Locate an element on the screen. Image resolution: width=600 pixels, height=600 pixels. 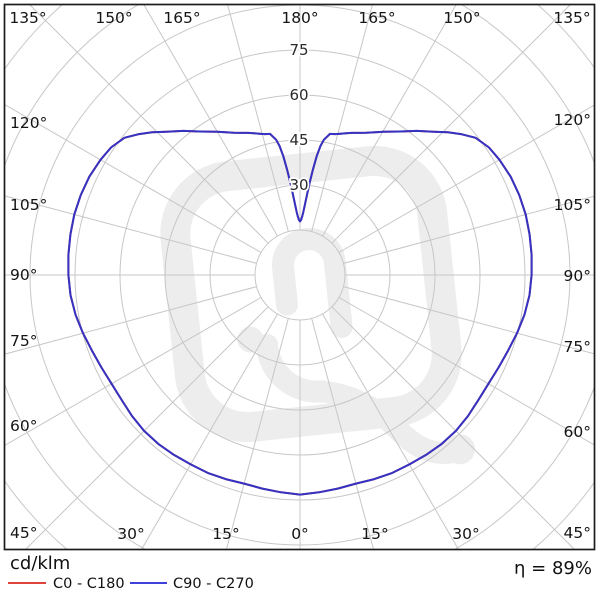
legend-swatch-c90-c270 is located at coordinates (148, 583).